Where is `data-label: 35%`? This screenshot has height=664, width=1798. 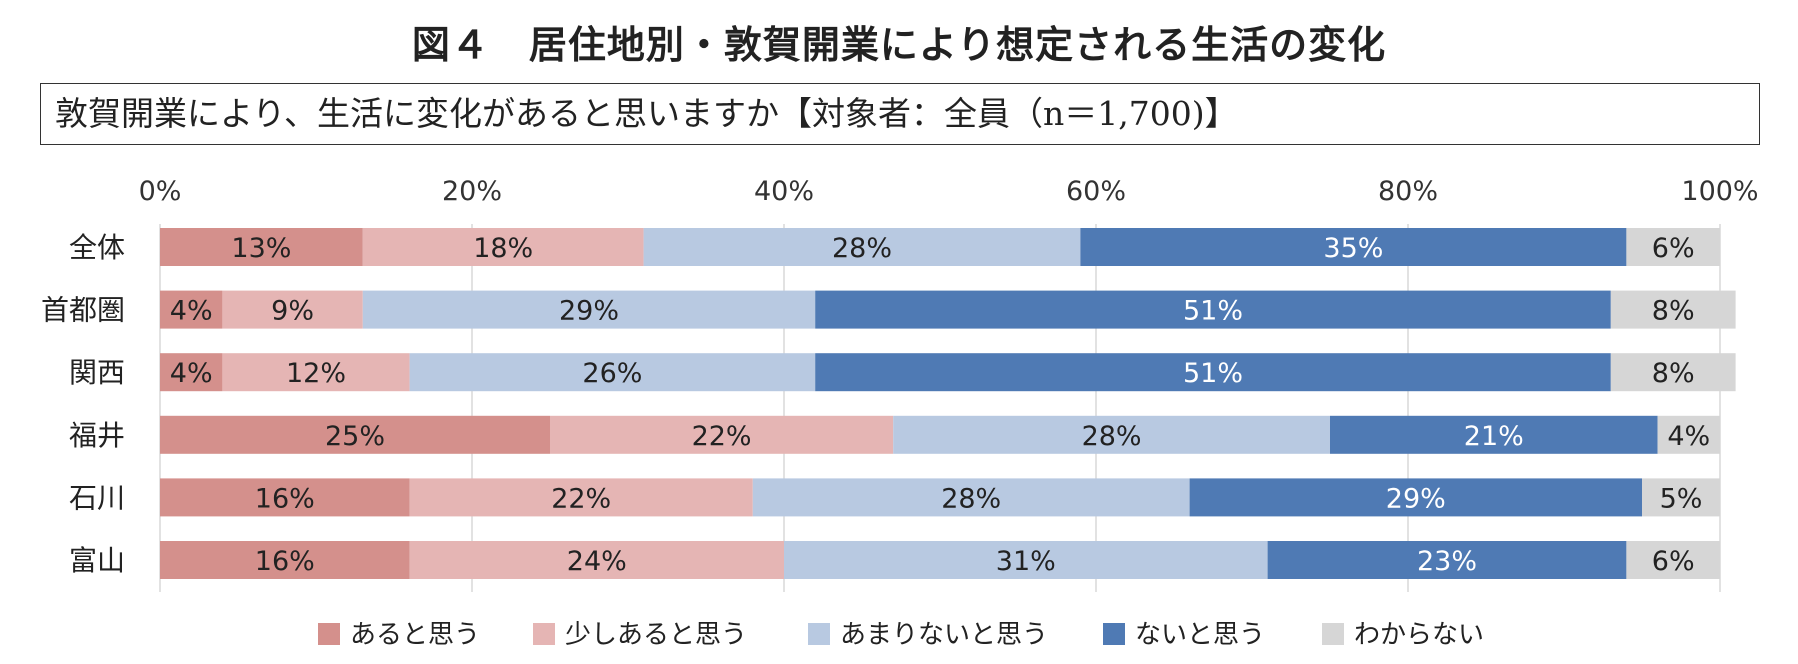 data-label: 35% is located at coordinates (1353, 248).